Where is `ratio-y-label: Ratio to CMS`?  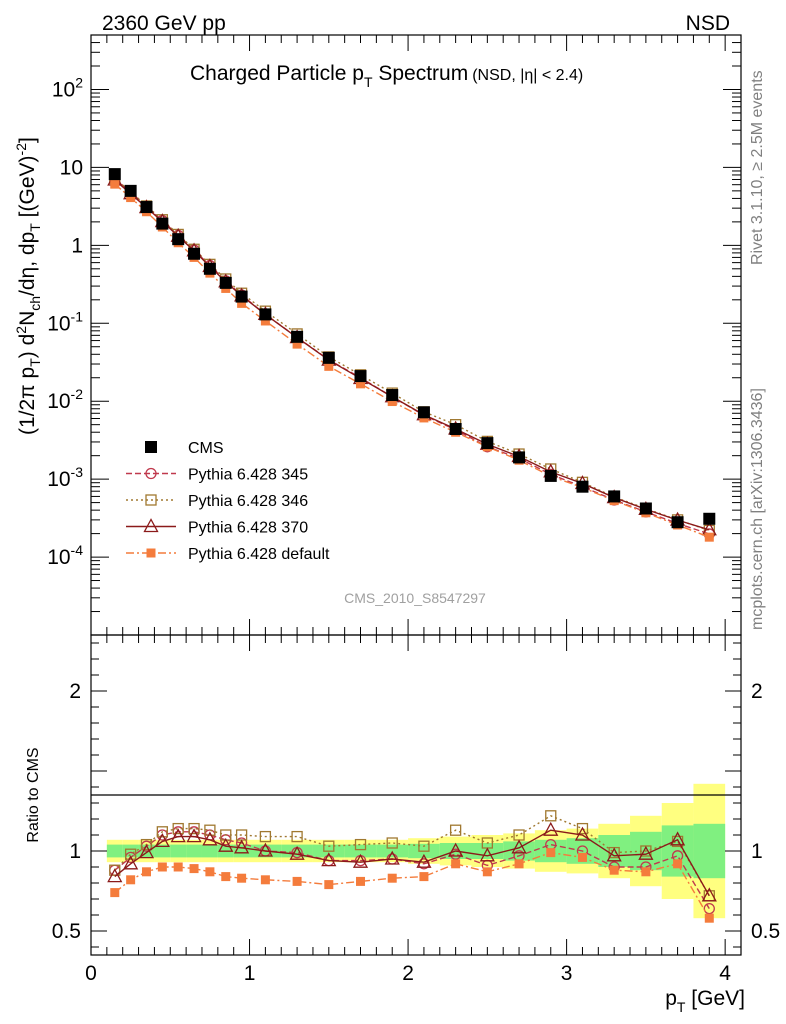 ratio-y-label: Ratio to CMS is located at coordinates (33, 794).